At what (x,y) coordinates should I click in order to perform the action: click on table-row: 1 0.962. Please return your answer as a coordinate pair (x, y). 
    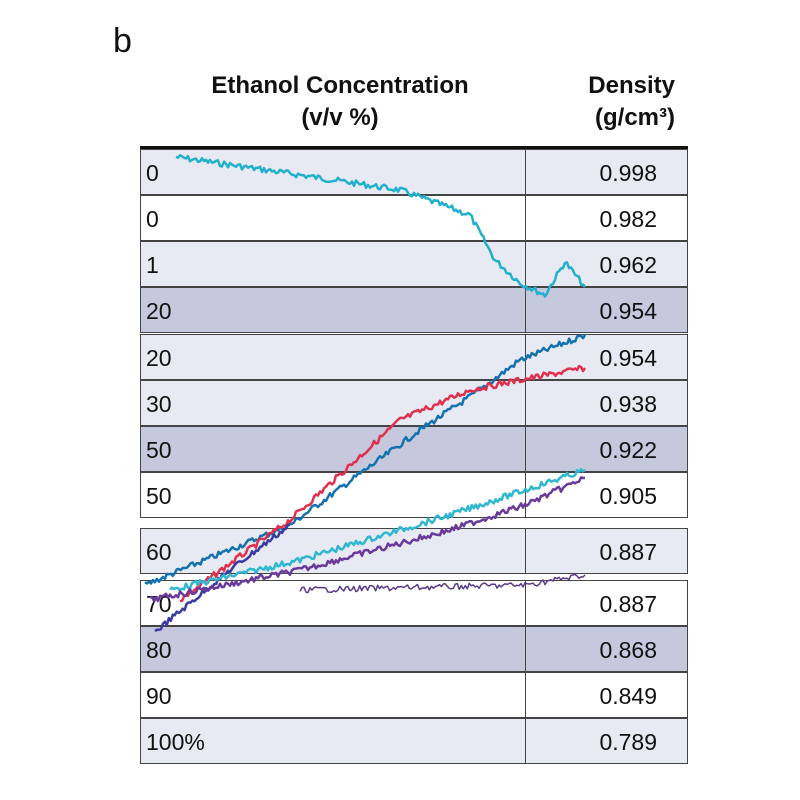
    Looking at the image, I should click on (414, 264).